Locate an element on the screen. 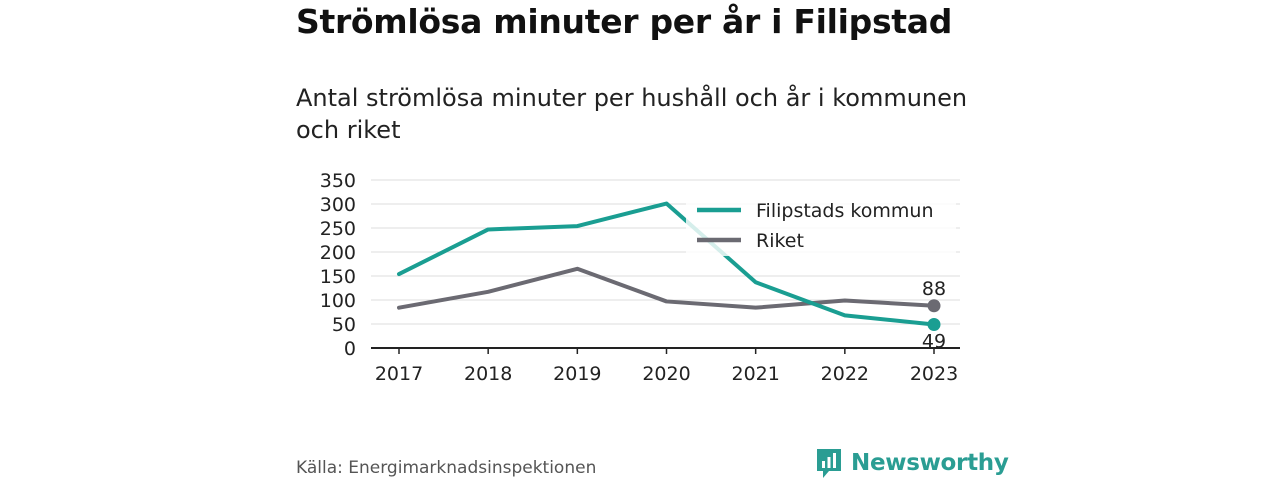 The image size is (1280, 480). legend-background is located at coordinates (821, 225).